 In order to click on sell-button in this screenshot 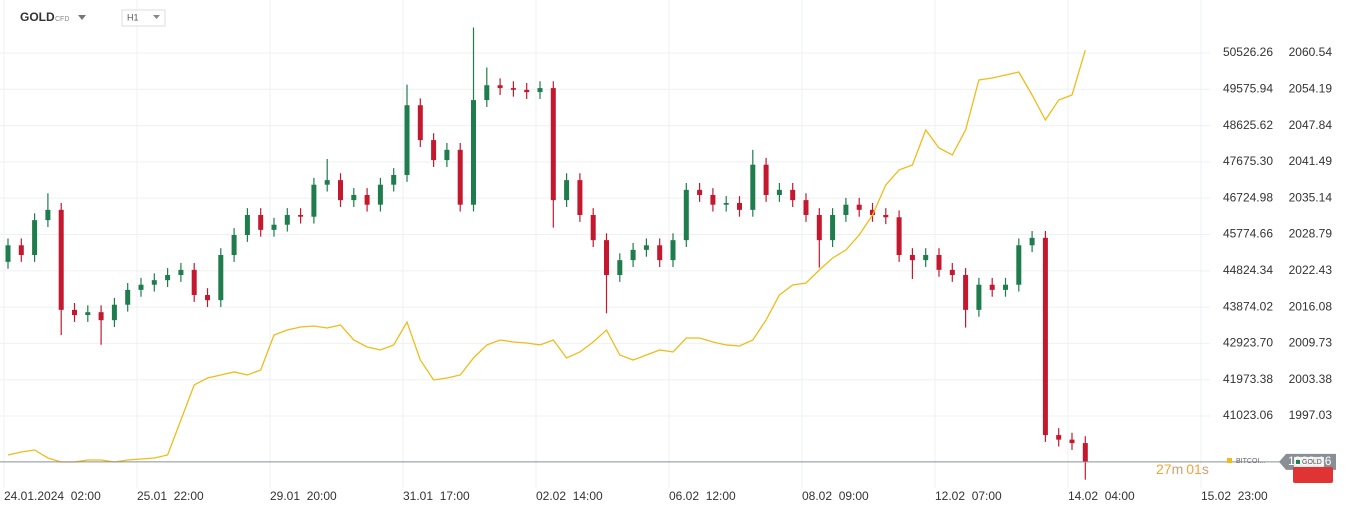, I will do `click(1313, 475)`.